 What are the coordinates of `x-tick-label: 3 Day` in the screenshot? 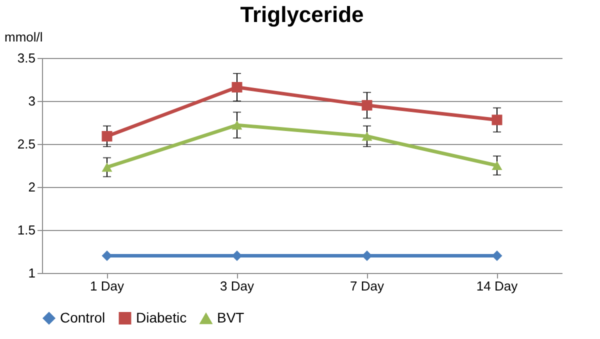 It's located at (237, 286).